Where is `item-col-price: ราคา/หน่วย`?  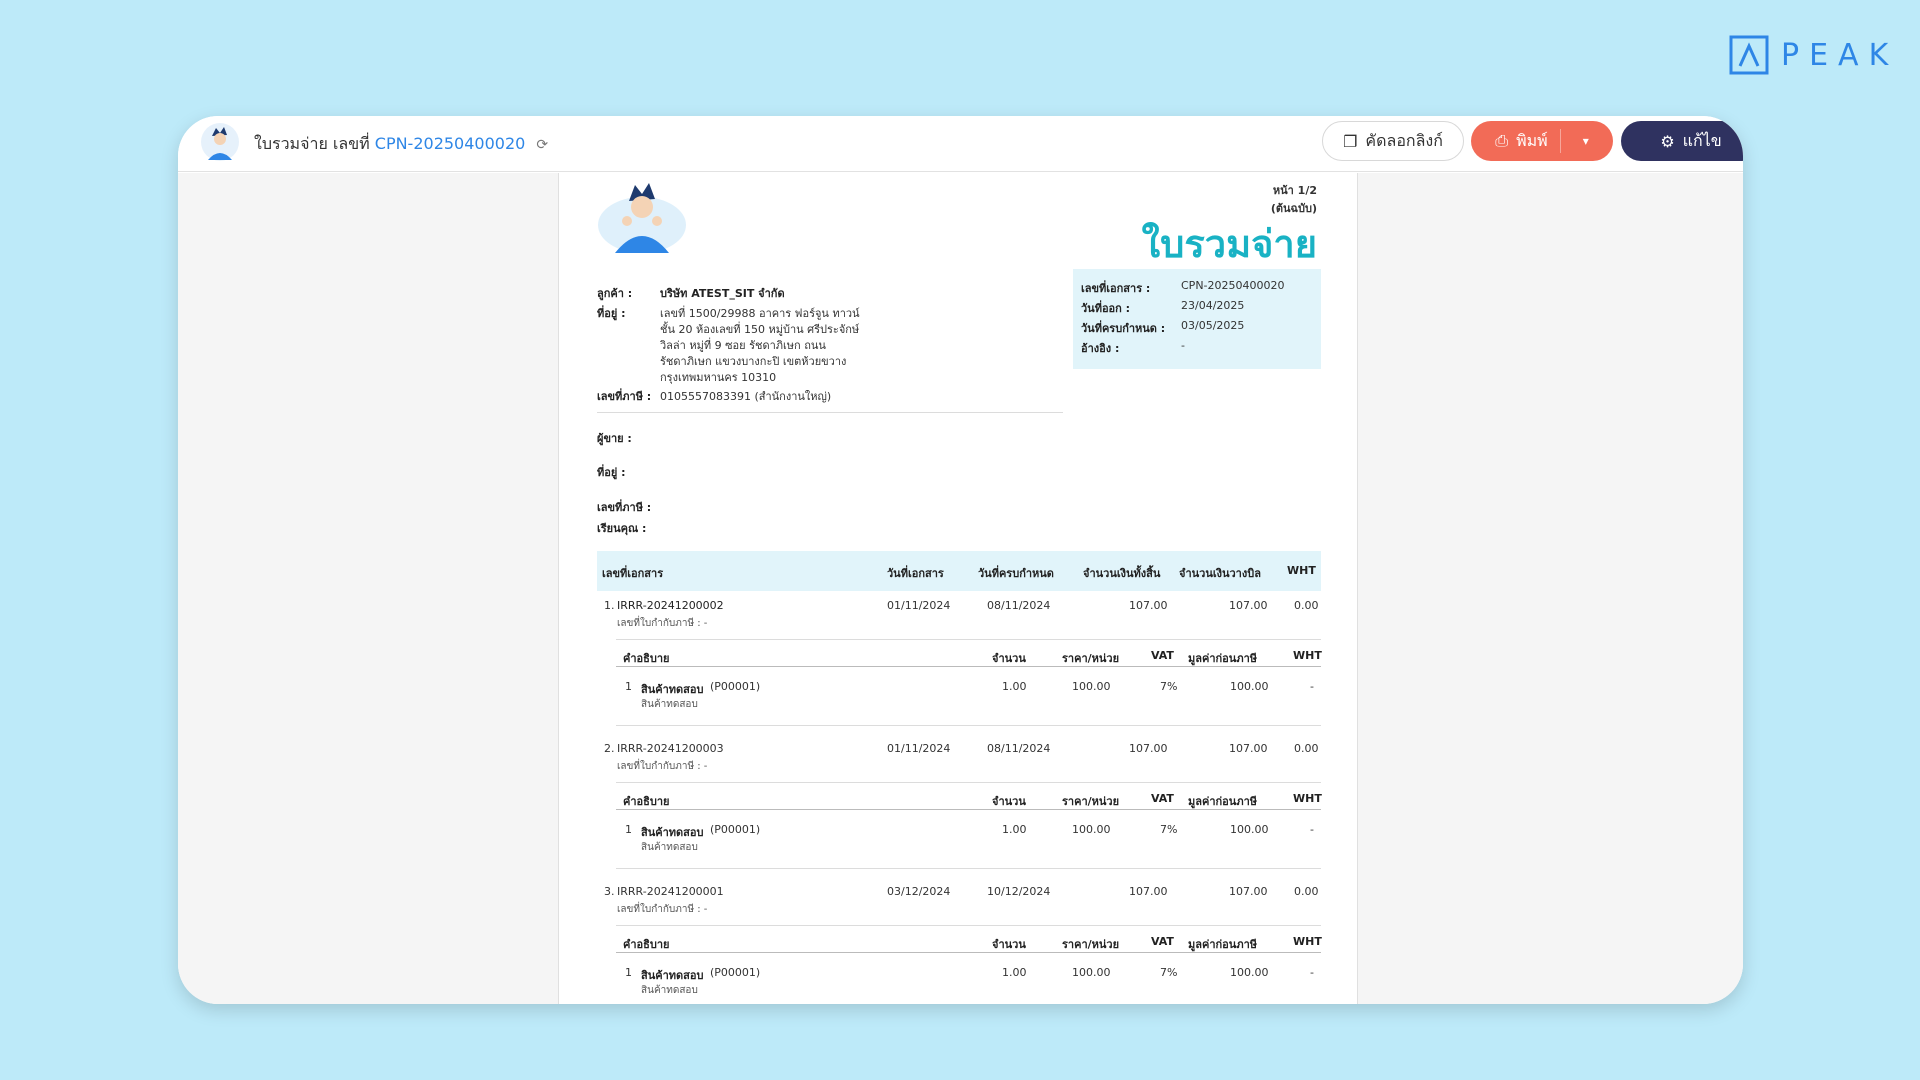
item-col-price: ราคา/หน่วย is located at coordinates (1091, 944).